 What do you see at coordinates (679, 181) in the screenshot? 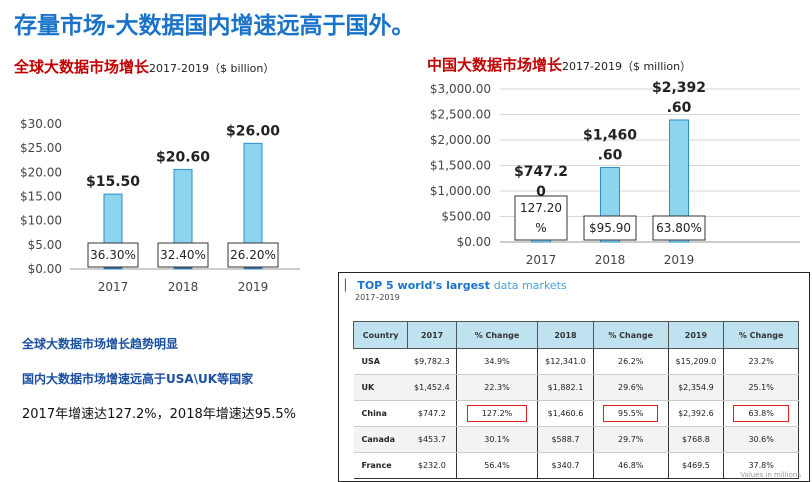
I see `bar` at bounding box center [679, 181].